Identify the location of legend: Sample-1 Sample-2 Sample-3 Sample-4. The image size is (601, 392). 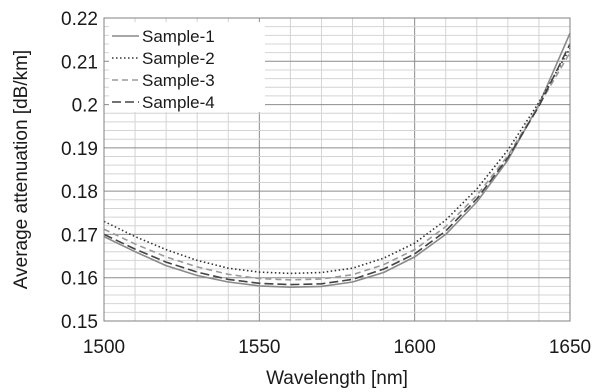
(187, 67).